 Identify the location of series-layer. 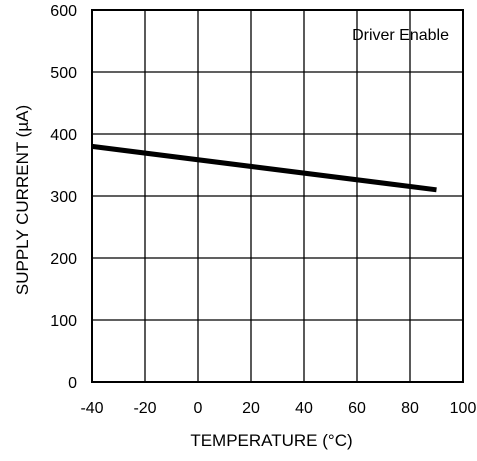
(264, 168).